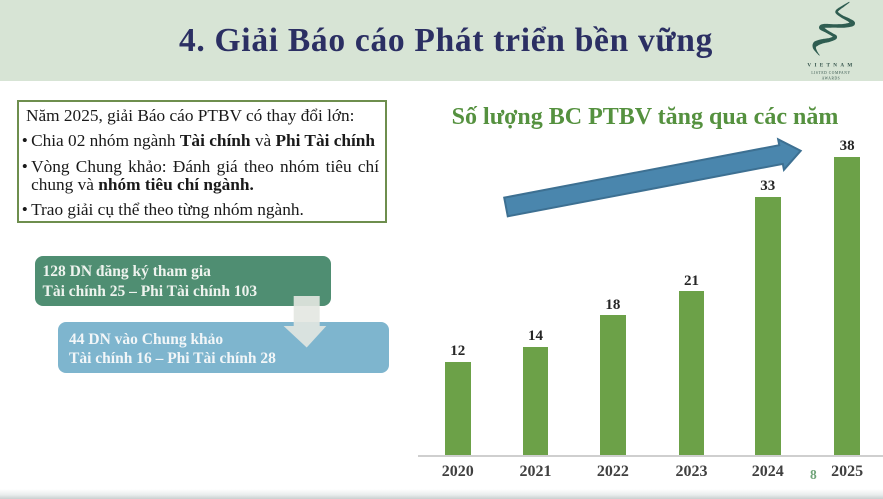 The width and height of the screenshot is (883, 499). I want to click on svg-text: AWARDS, so click(831, 79).